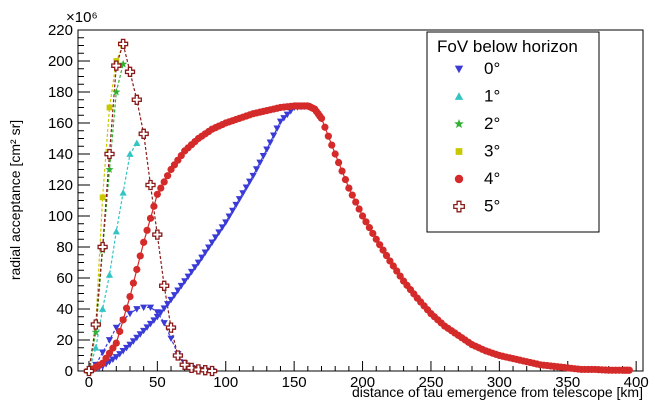 This screenshot has height=404, width=655. What do you see at coordinates (60, 61) in the screenshot?
I see `y-tick-label: 200` at bounding box center [60, 61].